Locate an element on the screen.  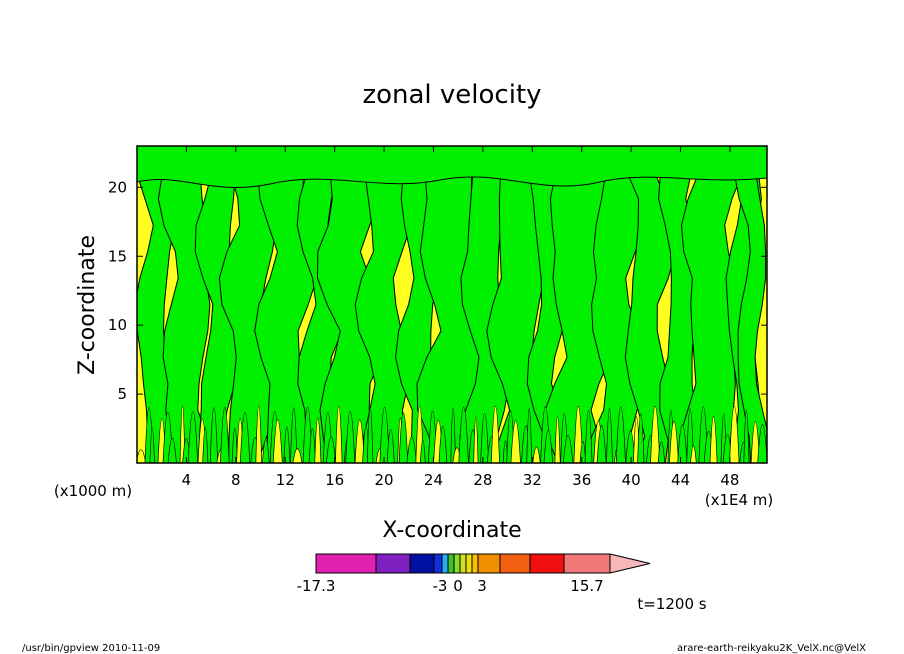
colorbar-tick-label: 15.7 is located at coordinates (586, 586).